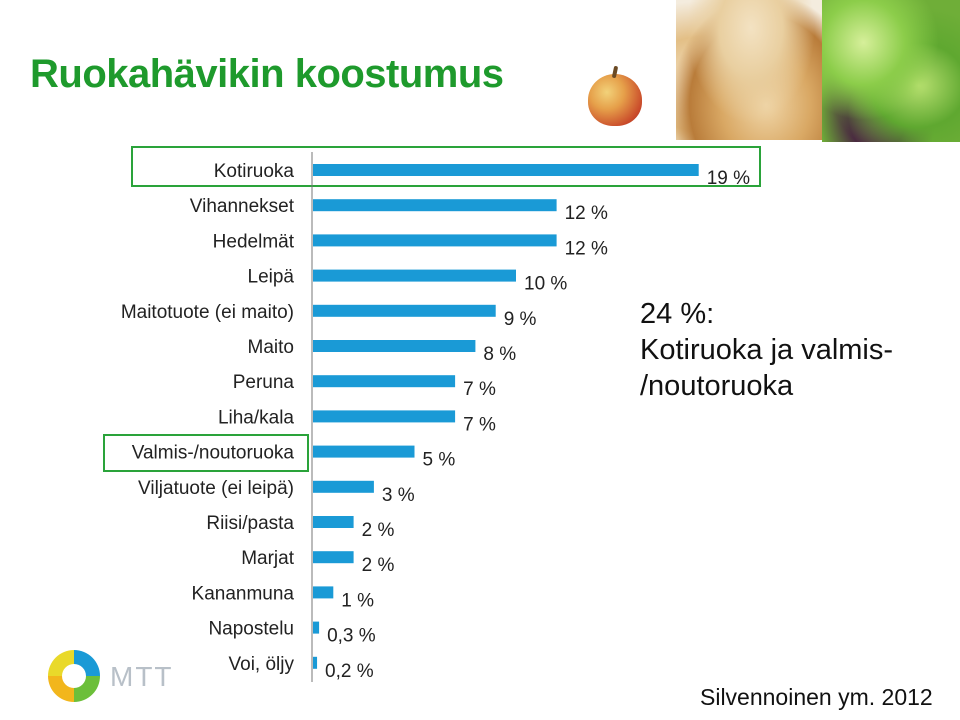 This screenshot has height=720, width=960. Describe the element at coordinates (207, 312) in the screenshot. I see `category-label: Maitotuote (ei maito)` at that location.